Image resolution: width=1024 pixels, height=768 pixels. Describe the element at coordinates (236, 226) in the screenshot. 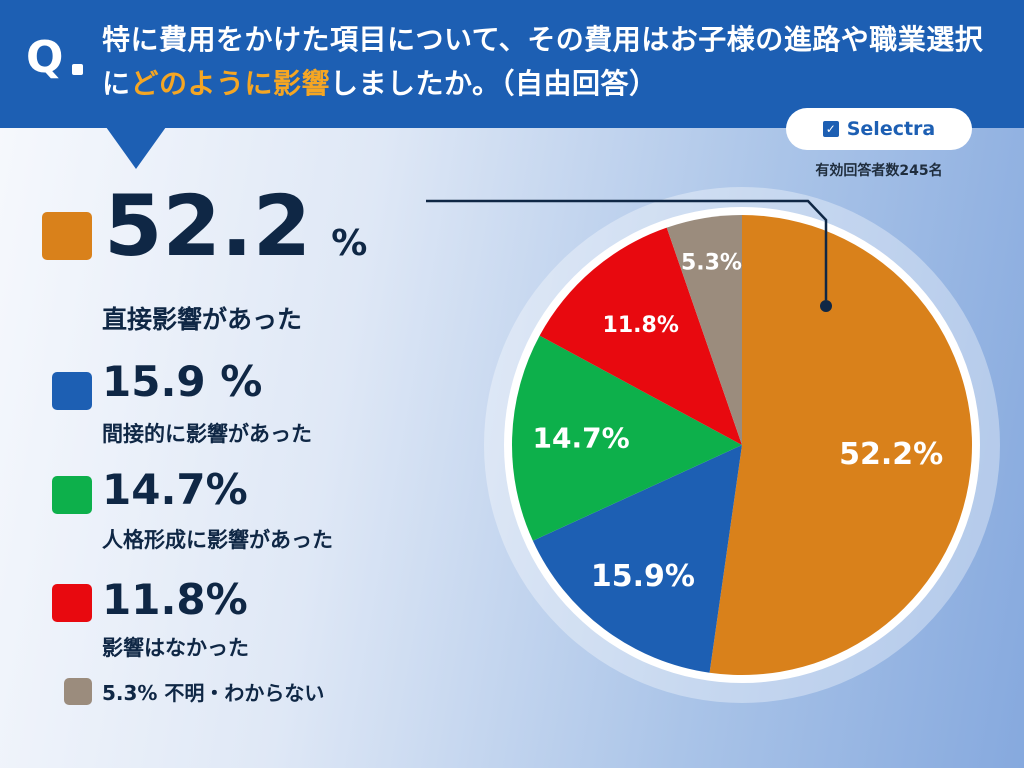

I see `legend-pct-direct: 52.2%` at that location.